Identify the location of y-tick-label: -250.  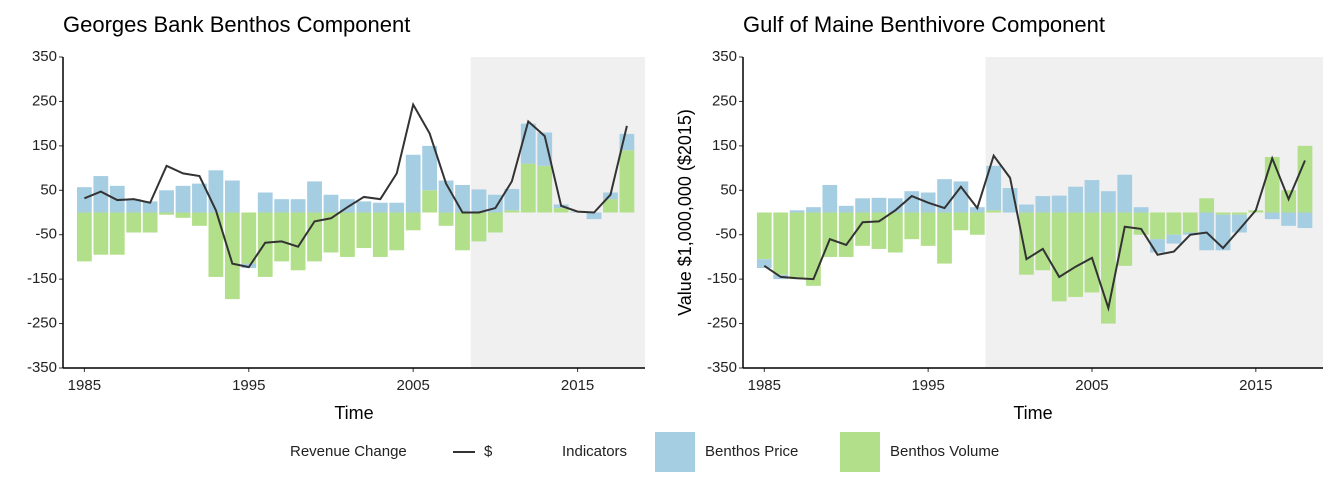
(42, 323).